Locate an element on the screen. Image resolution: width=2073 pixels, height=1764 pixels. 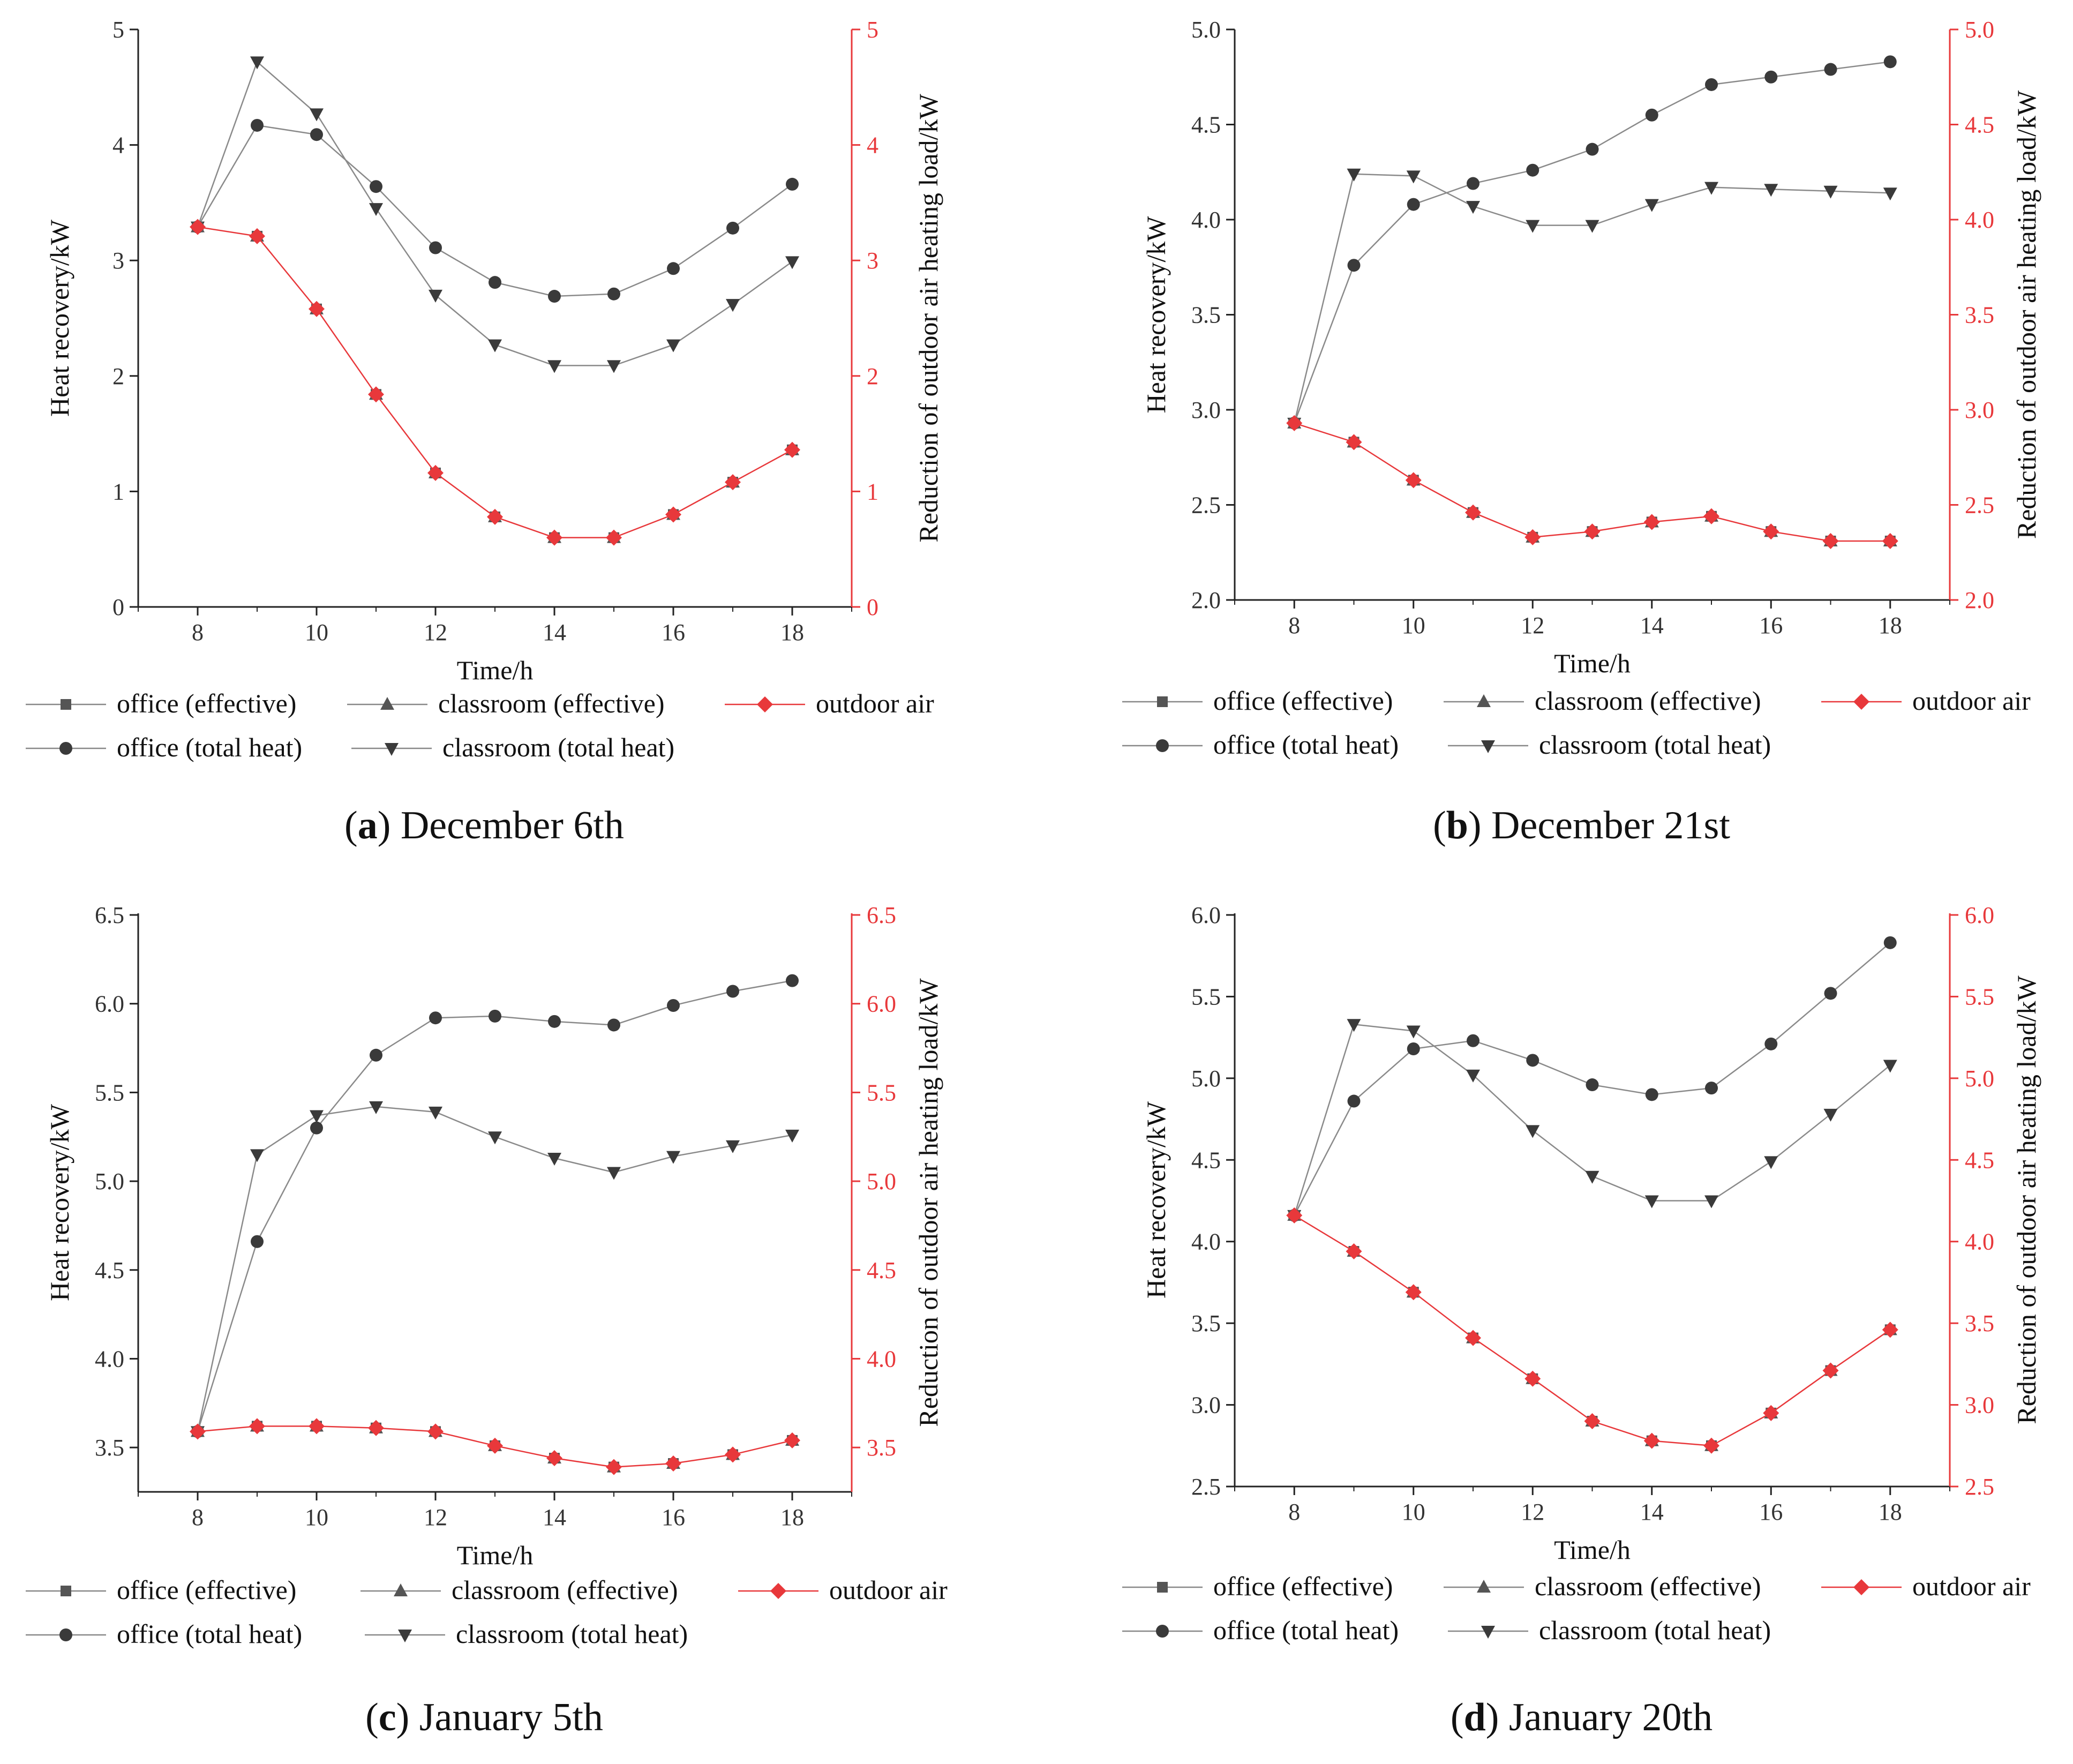
panel-caption: (b) December 21st is located at coordinates (1581, 825).